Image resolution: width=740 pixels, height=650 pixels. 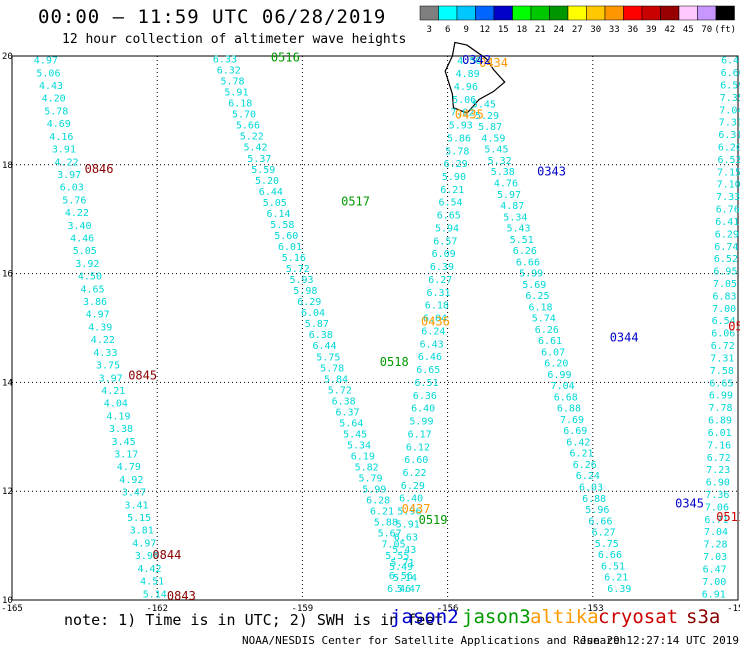 What do you see at coordinates (429, 30) in the screenshot?
I see `colorbar-label: 3` at bounding box center [429, 30].